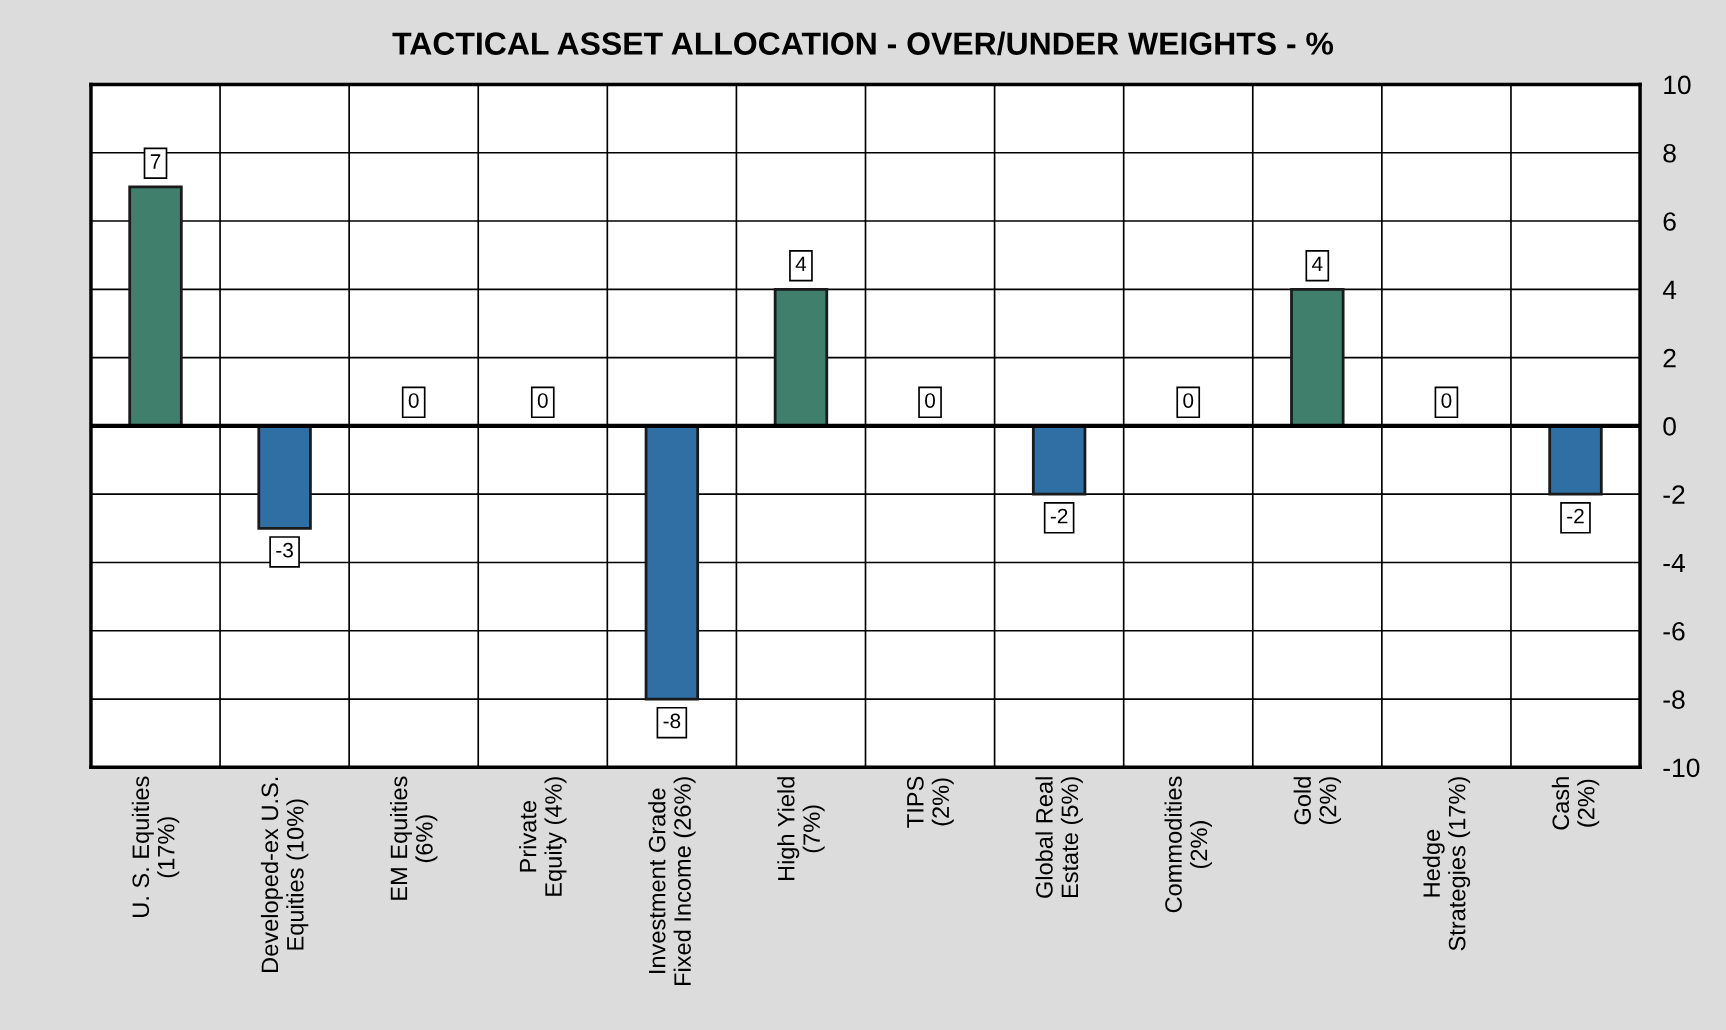 The width and height of the screenshot is (1726, 1030). Describe the element at coordinates (413, 838) in the screenshot. I see `x-tick-label: EM Equities (6%)` at that location.